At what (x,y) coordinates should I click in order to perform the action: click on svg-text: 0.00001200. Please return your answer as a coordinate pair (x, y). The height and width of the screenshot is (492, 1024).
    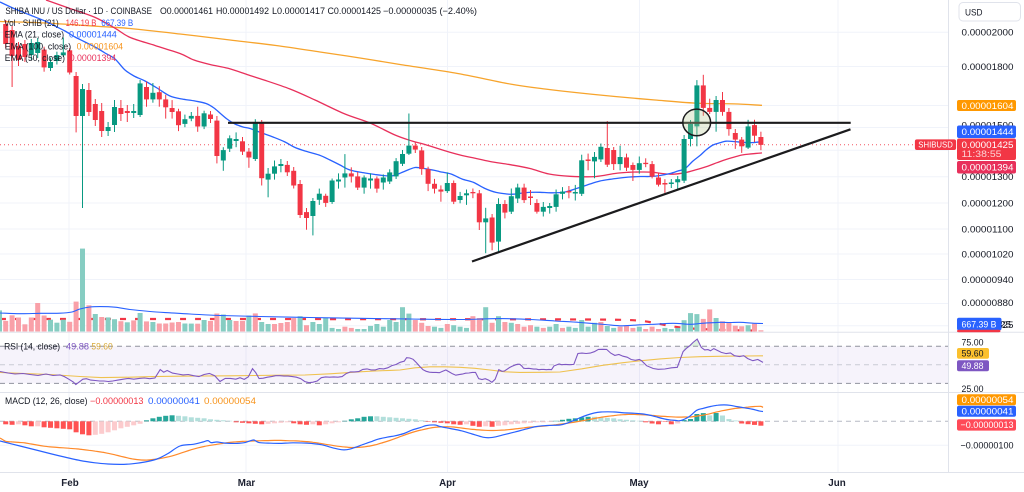
    Looking at the image, I should click on (988, 203).